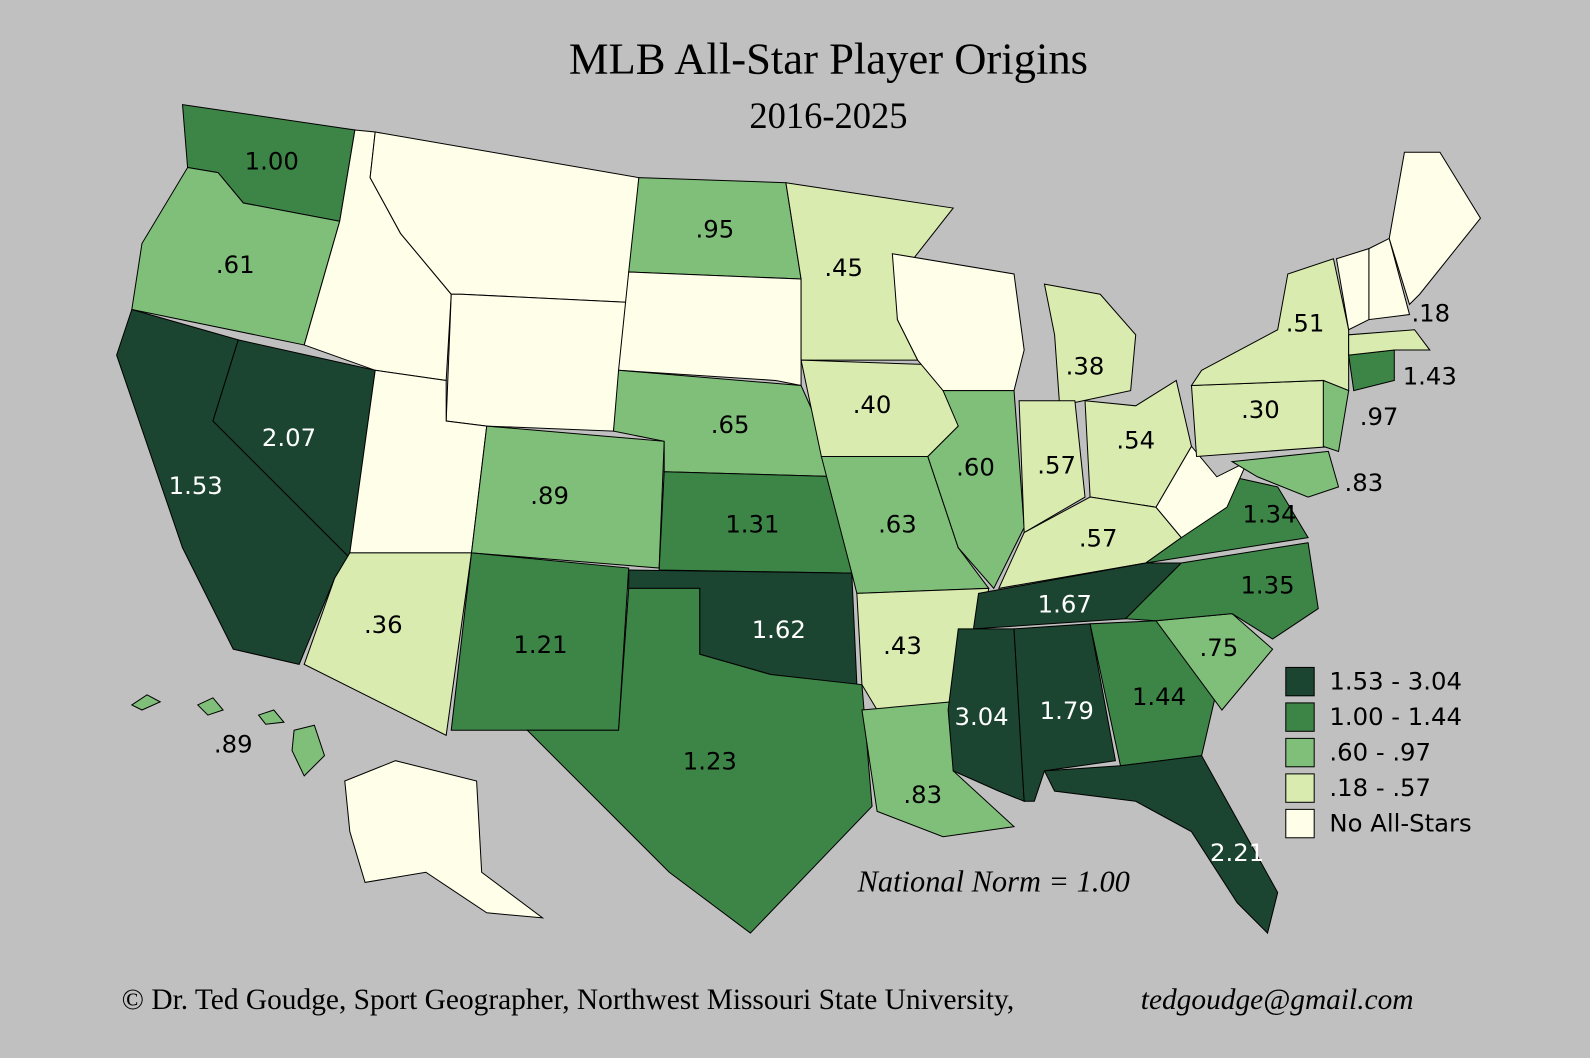 The height and width of the screenshot is (1058, 1590). What do you see at coordinates (981, 716) in the screenshot?
I see `state-label: 3.04` at bounding box center [981, 716].